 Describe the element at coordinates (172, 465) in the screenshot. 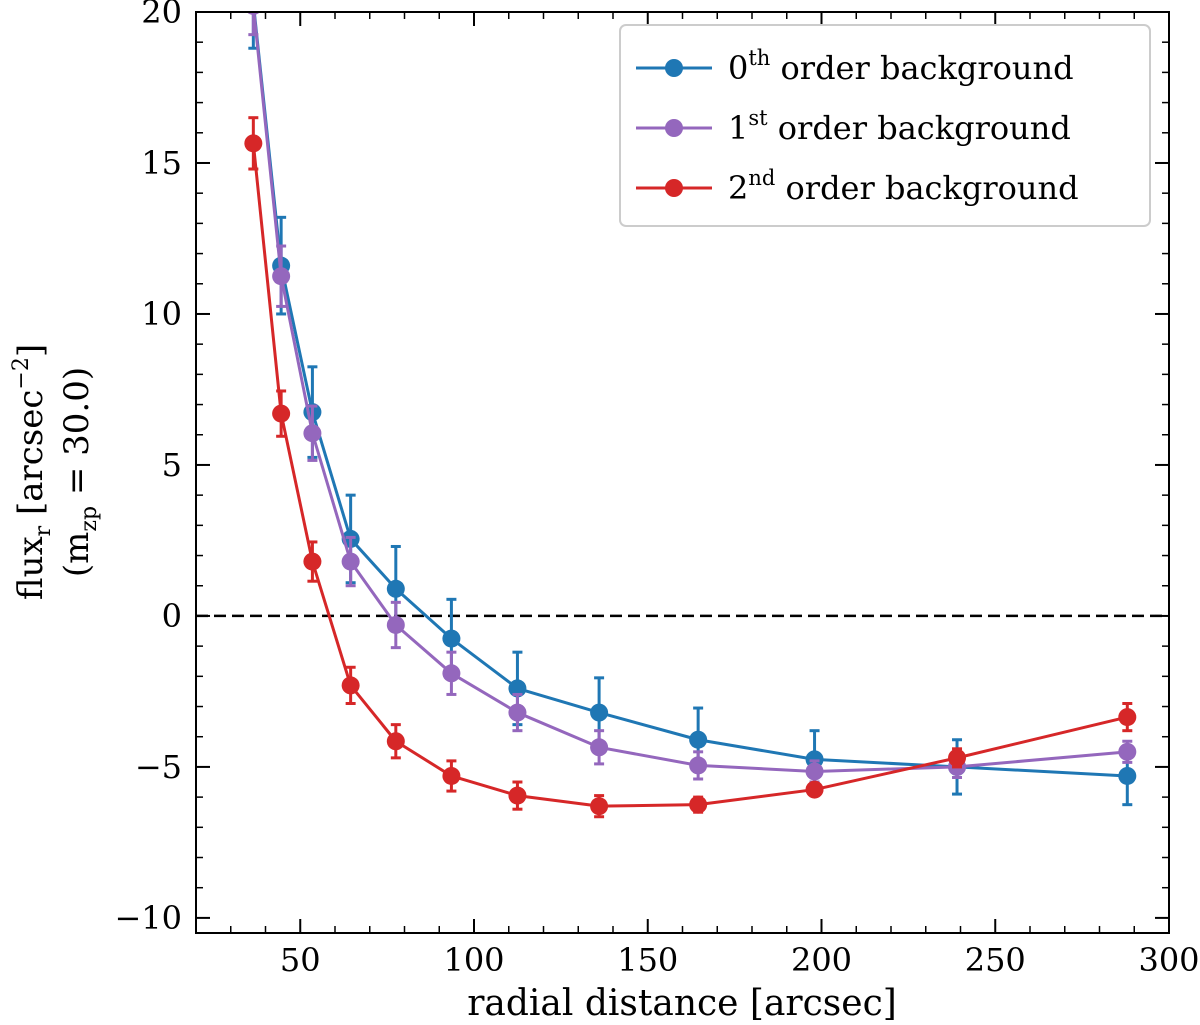

I see `y-tick-label: 5` at that location.